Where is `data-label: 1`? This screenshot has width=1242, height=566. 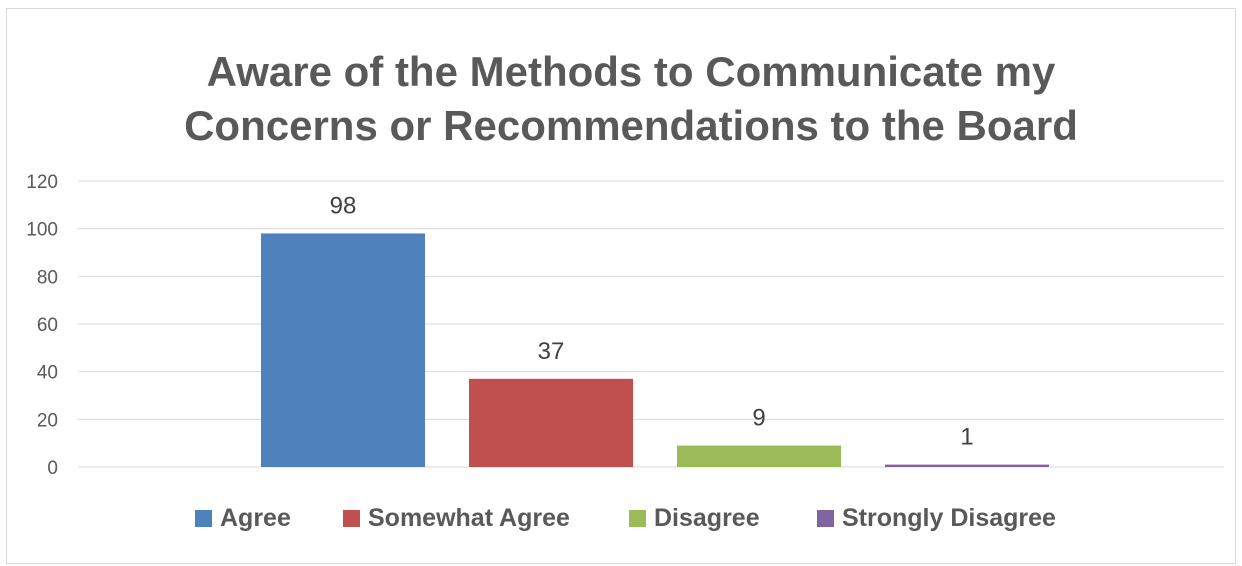
data-label: 1 is located at coordinates (966, 437).